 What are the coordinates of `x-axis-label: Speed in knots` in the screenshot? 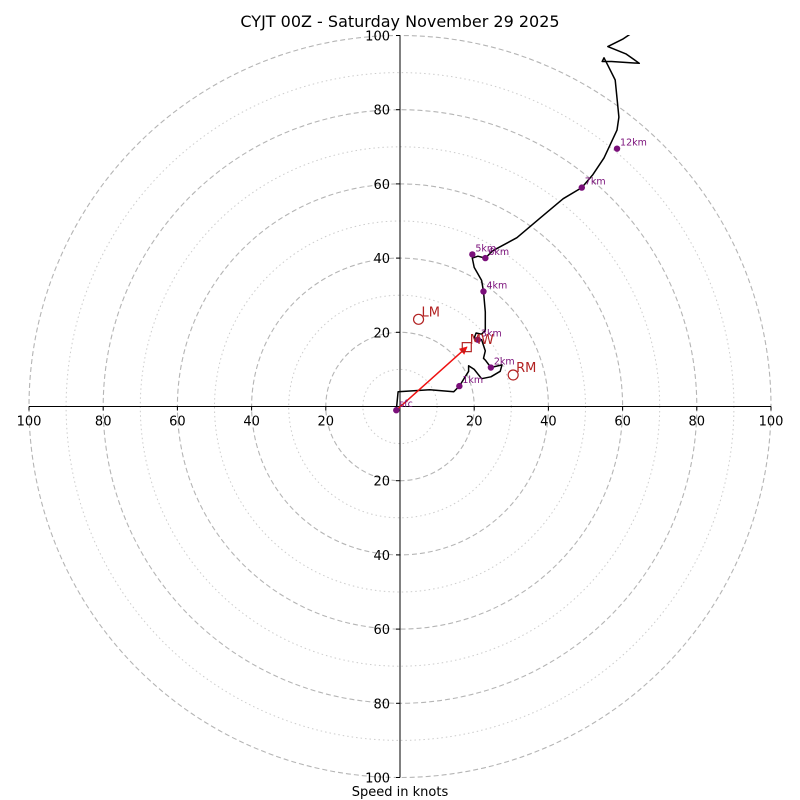 It's located at (400, 792).